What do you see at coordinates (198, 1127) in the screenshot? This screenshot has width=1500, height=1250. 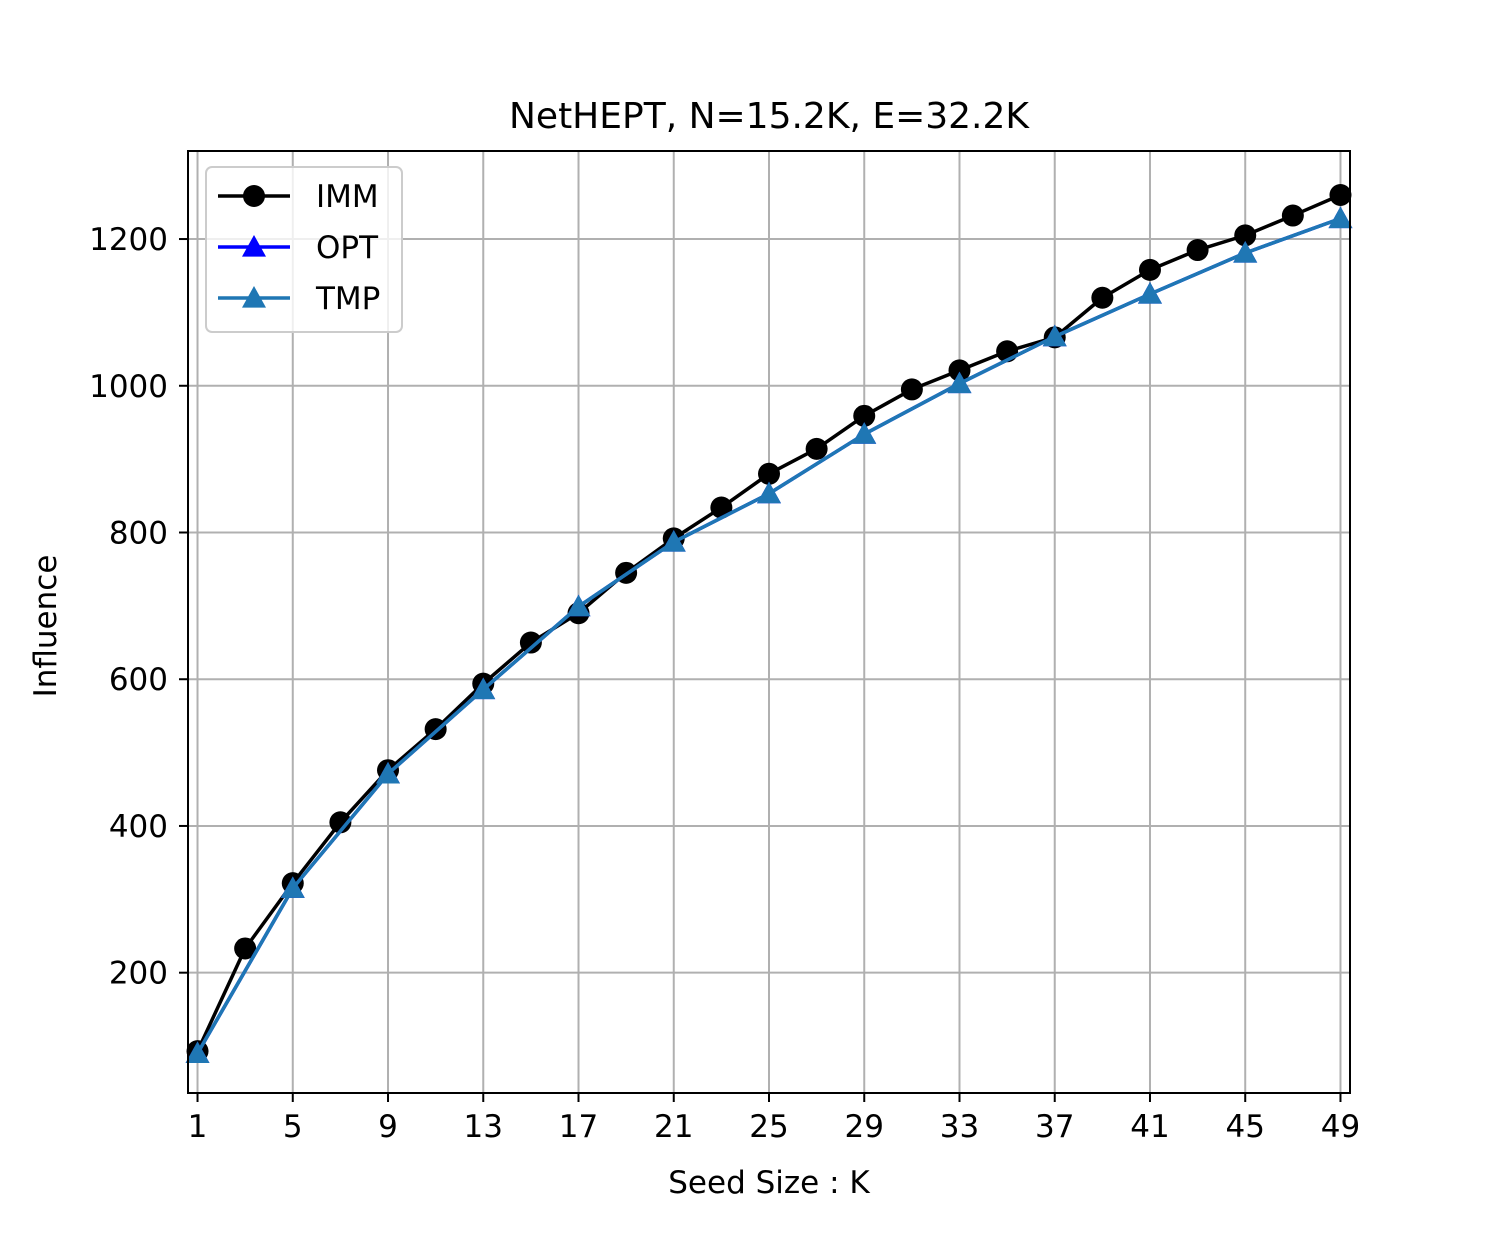 I see `x-tick-label: 1` at bounding box center [198, 1127].